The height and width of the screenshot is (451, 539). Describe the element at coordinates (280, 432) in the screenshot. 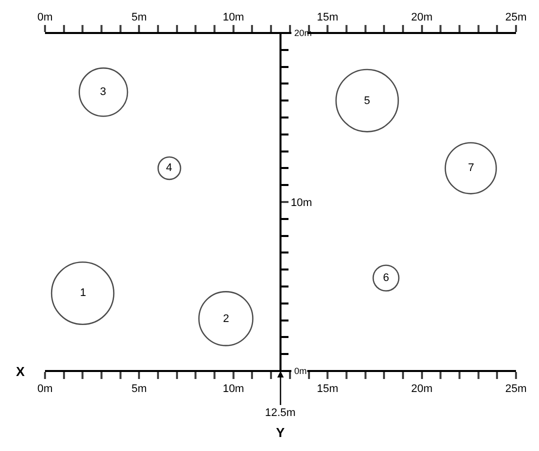

I see `text: Y` at that location.